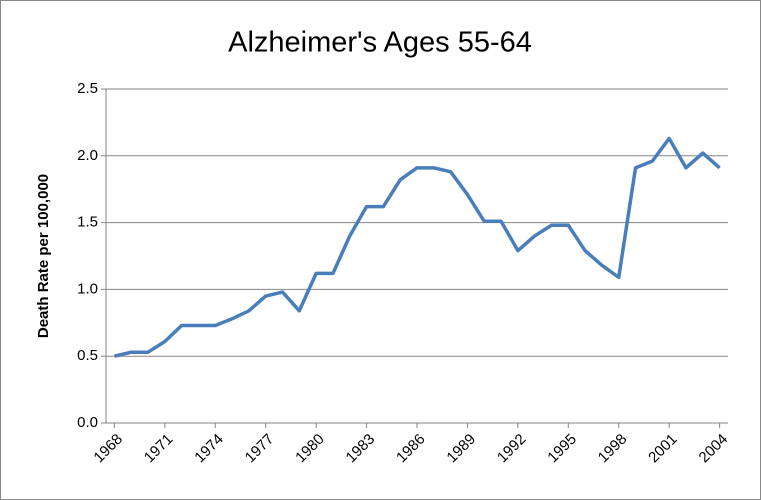  What do you see at coordinates (87, 88) in the screenshot?
I see `y-tick-label: 2.5` at bounding box center [87, 88].